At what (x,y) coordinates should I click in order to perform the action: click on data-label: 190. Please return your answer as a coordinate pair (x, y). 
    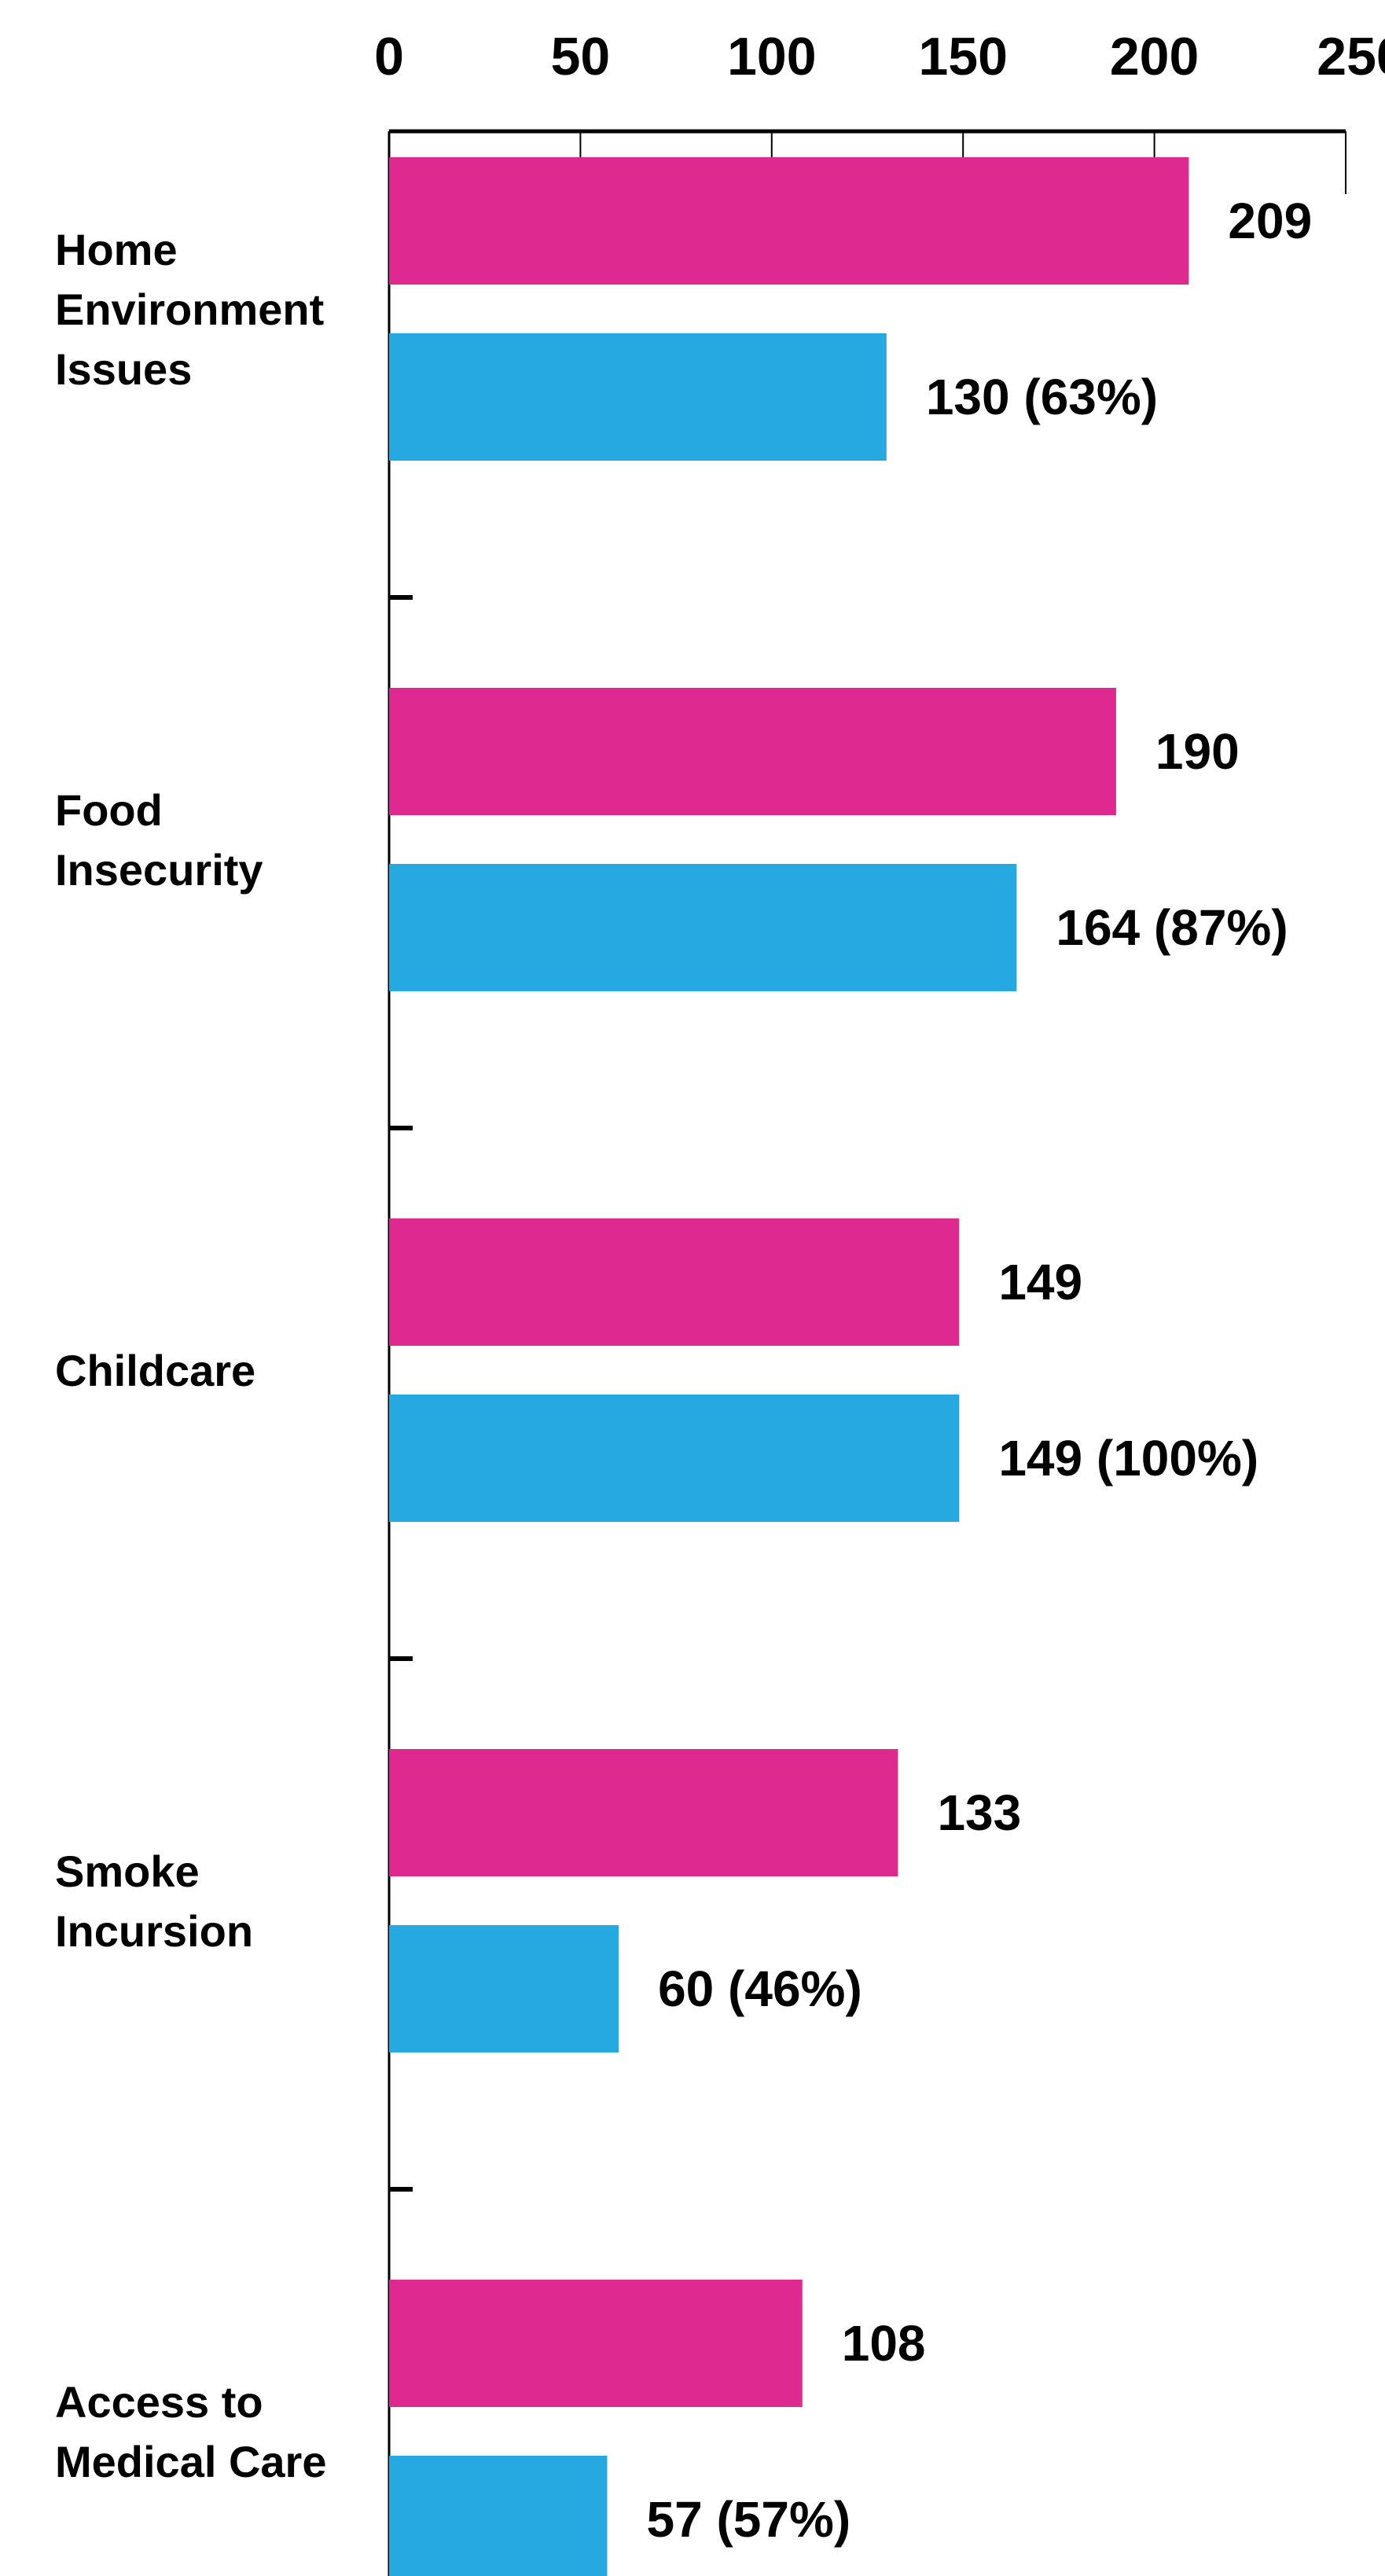
    Looking at the image, I should click on (1197, 751).